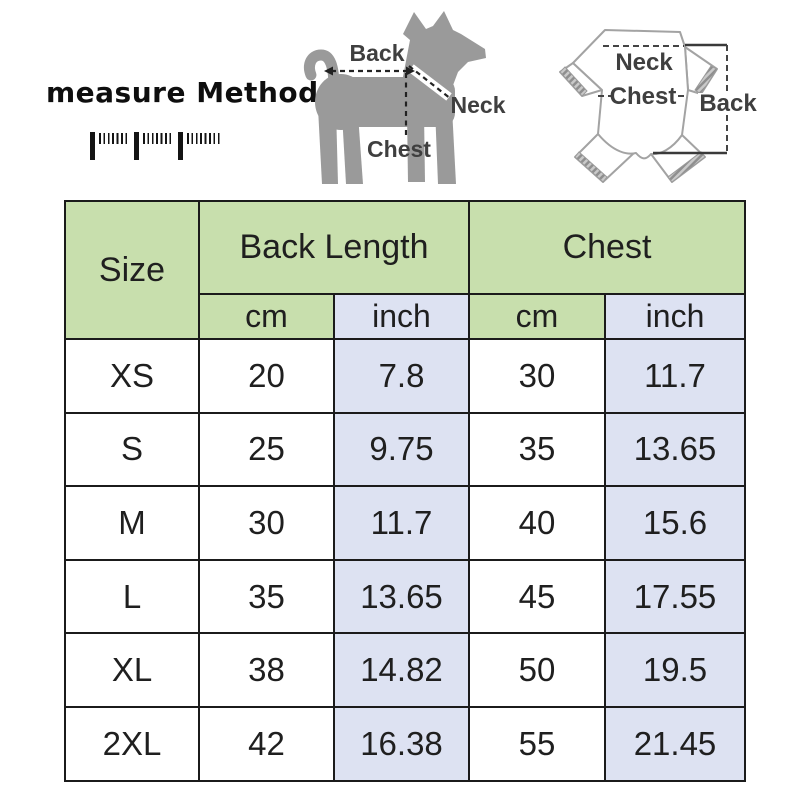 This screenshot has width=800, height=800. What do you see at coordinates (401, 670) in the screenshot?
I see `cell-back-inch: 14.82` at bounding box center [401, 670].